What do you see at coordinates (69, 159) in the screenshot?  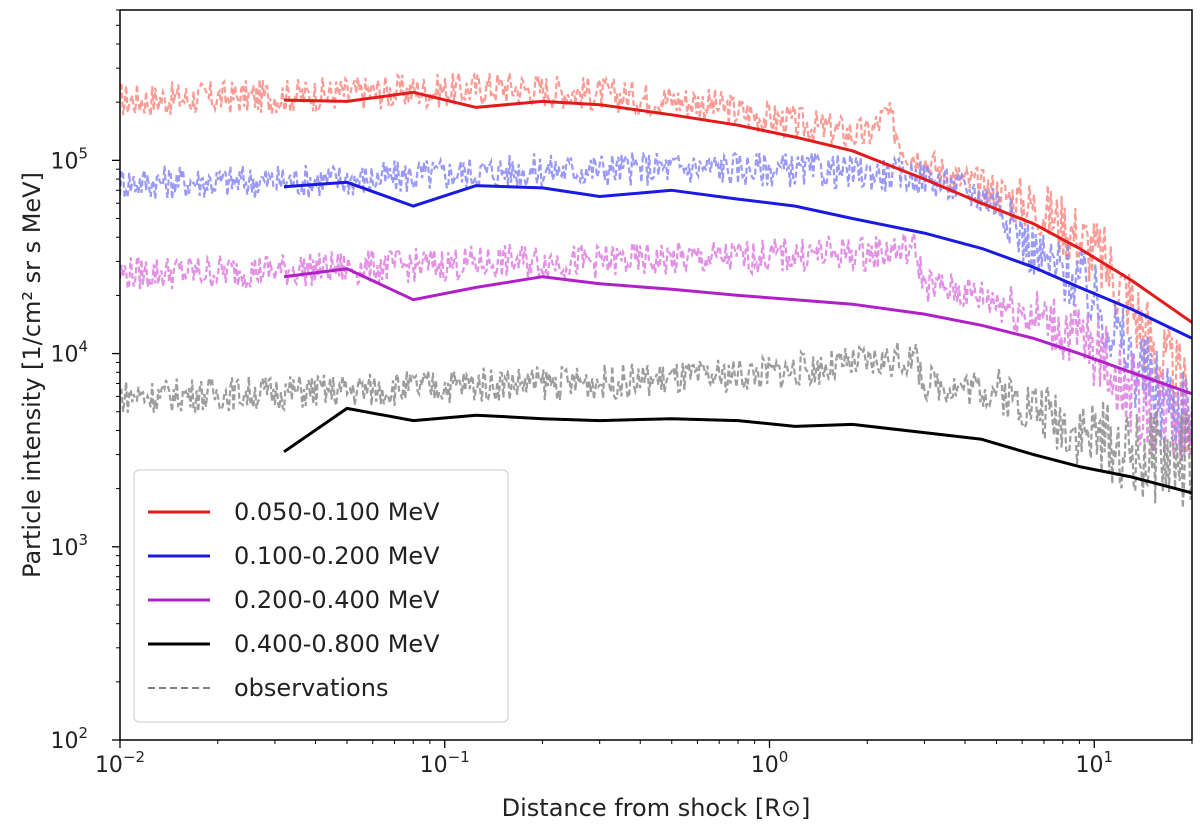 I see `y-tick-label: 10⁵` at bounding box center [69, 159].